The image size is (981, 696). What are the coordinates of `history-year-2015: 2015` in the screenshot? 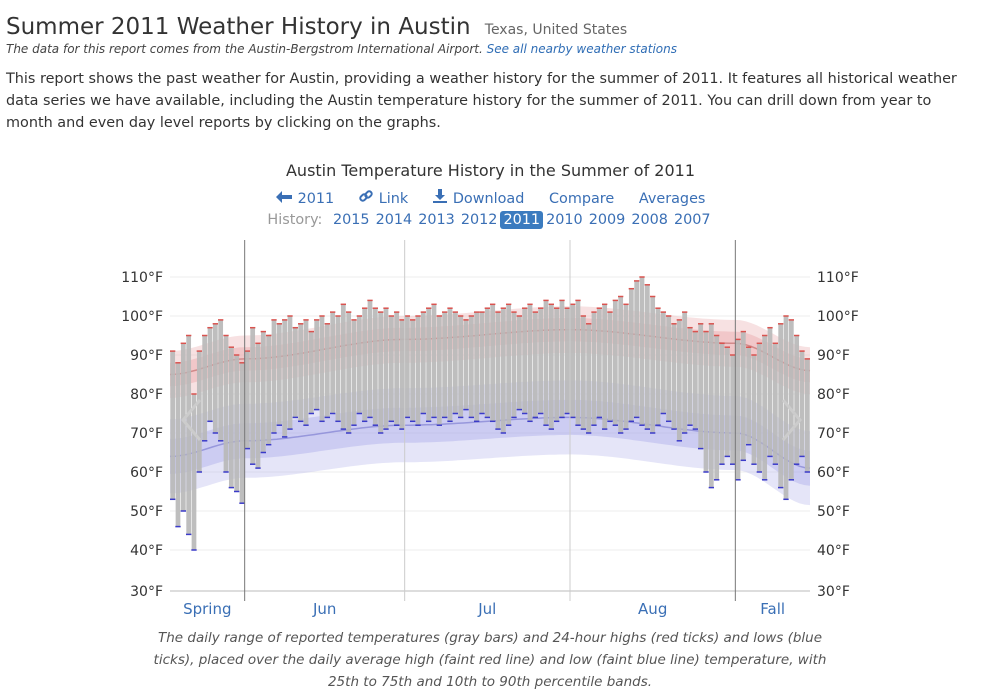 It's located at (351, 220).